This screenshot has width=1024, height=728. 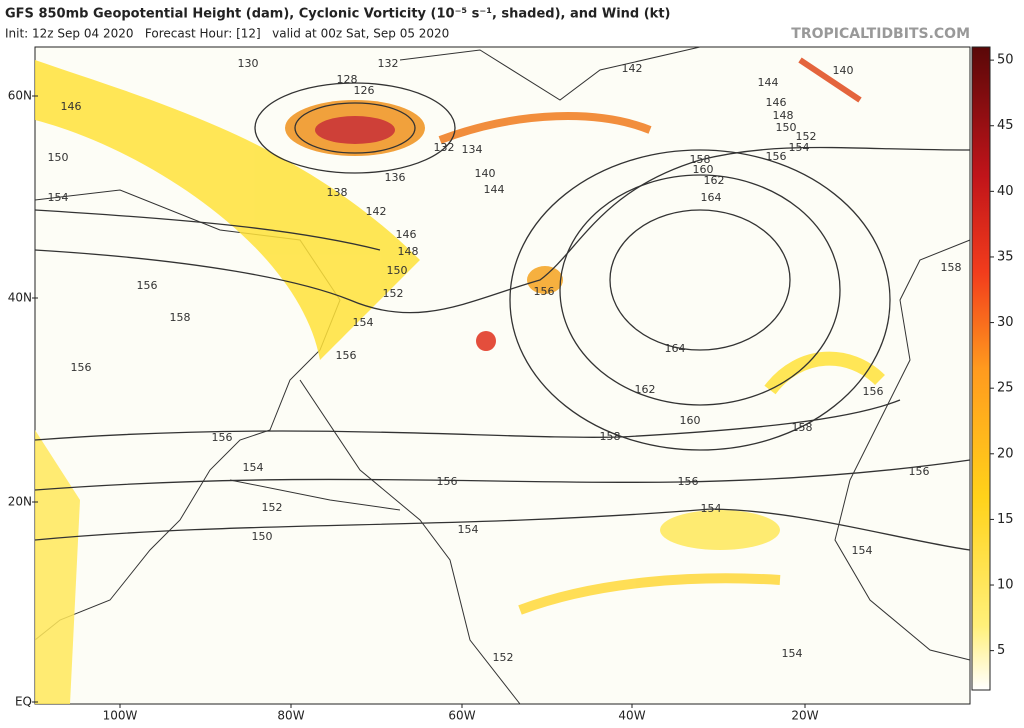 What do you see at coordinates (1005, 191) in the screenshot?
I see `colorbar-label: 40` at bounding box center [1005, 191].